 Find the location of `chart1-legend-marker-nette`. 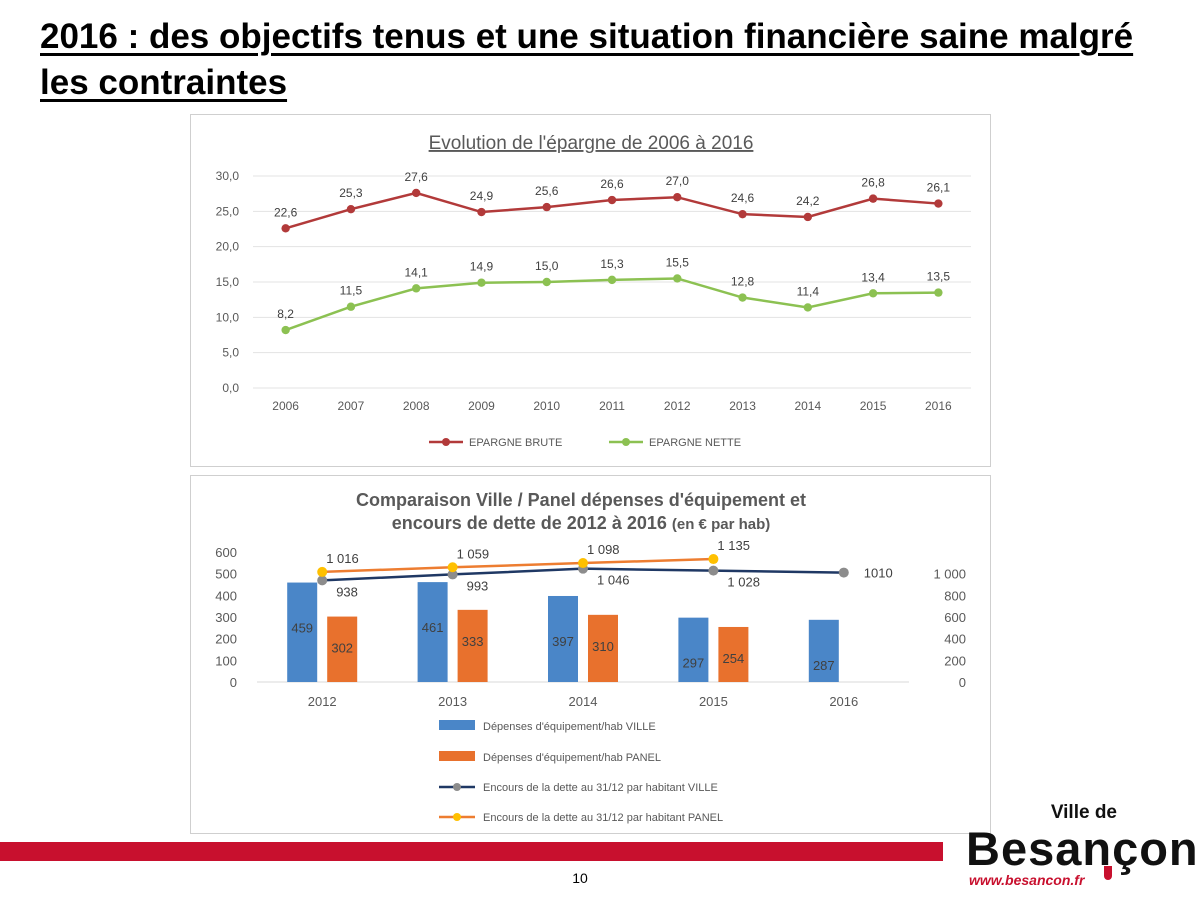

chart1-legend-marker-nette is located at coordinates (626, 442).